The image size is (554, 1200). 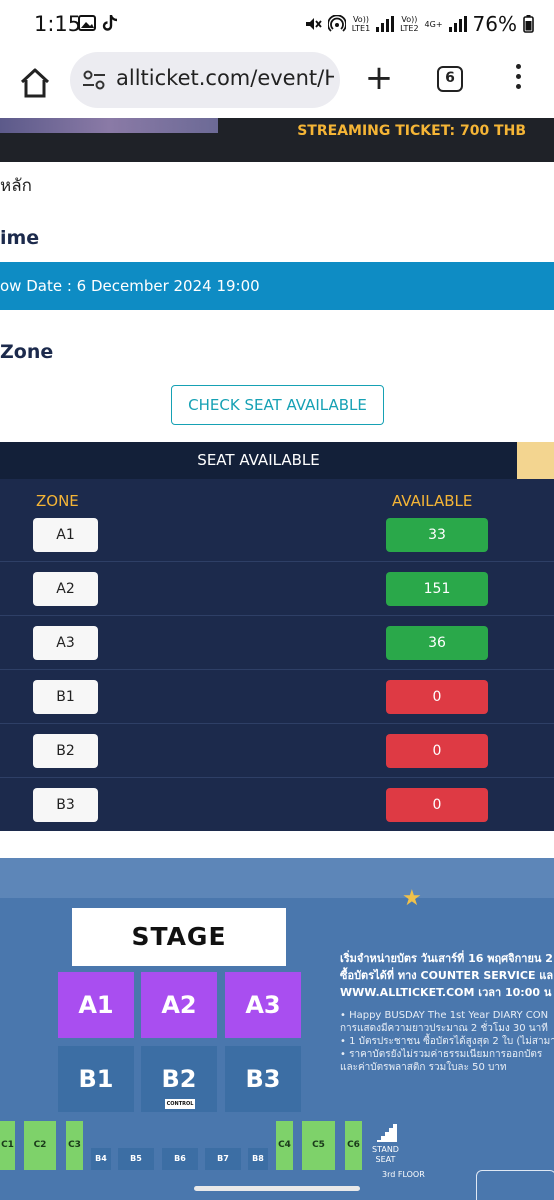 I want to click on status-right: Vo)) LTE1 Vo)) LTE2 4G+ 76%, so click(x=419, y=24).